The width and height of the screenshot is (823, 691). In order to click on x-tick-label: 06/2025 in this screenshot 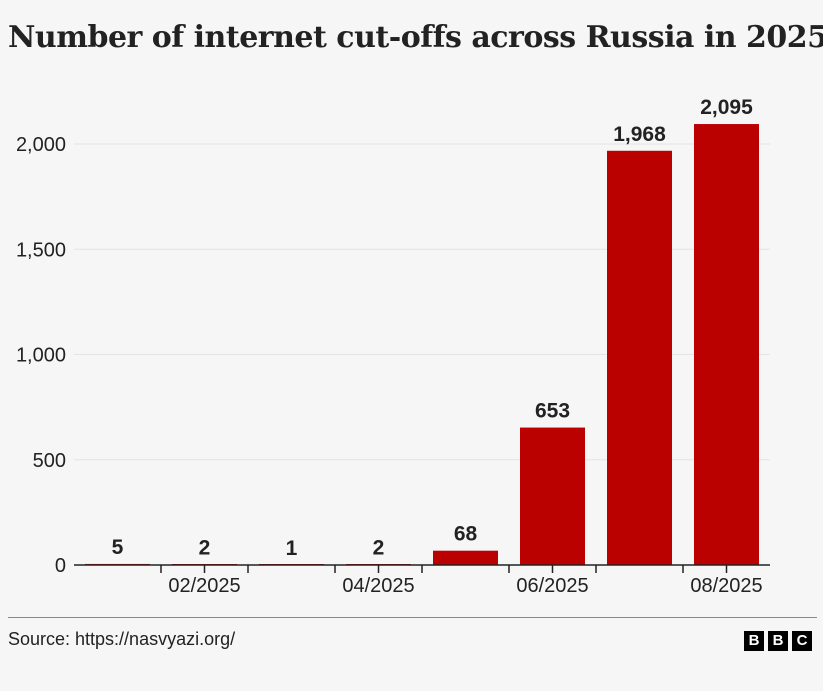, I will do `click(552, 586)`.